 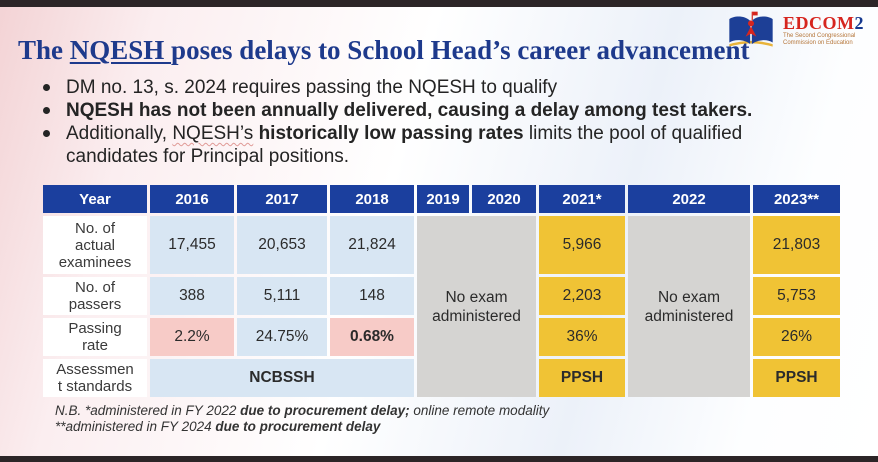 I want to click on row-passers: No. of passers 388 5,111 148 2,203 5,753, so click(x=441, y=296).